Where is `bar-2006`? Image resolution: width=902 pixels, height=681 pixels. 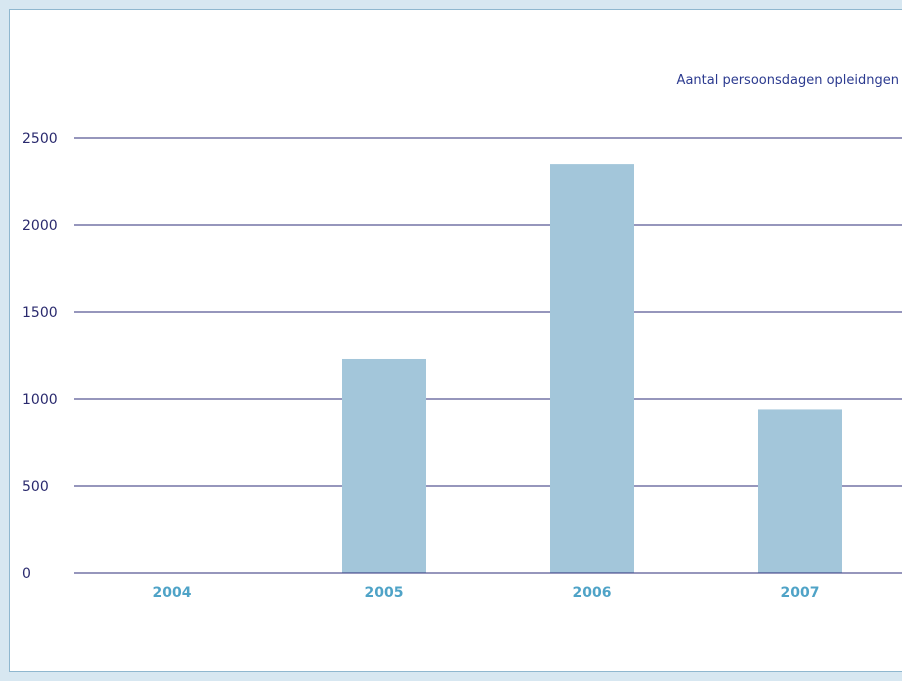
bar-2006 is located at coordinates (592, 368).